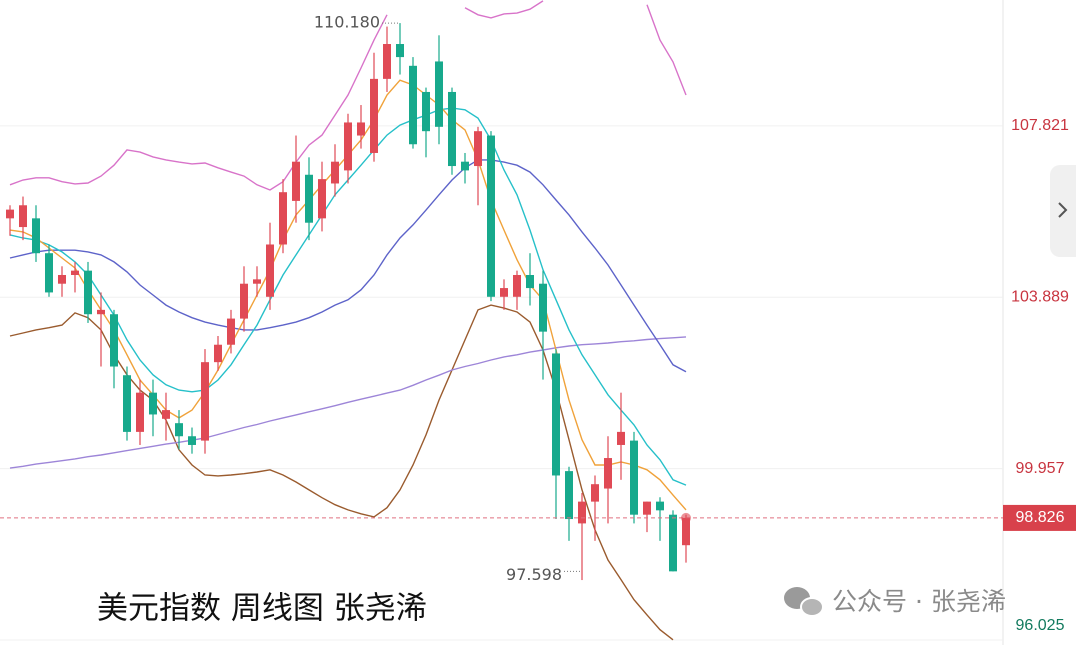  What do you see at coordinates (534, 574) in the screenshot?
I see `low-label: 97.598` at bounding box center [534, 574].